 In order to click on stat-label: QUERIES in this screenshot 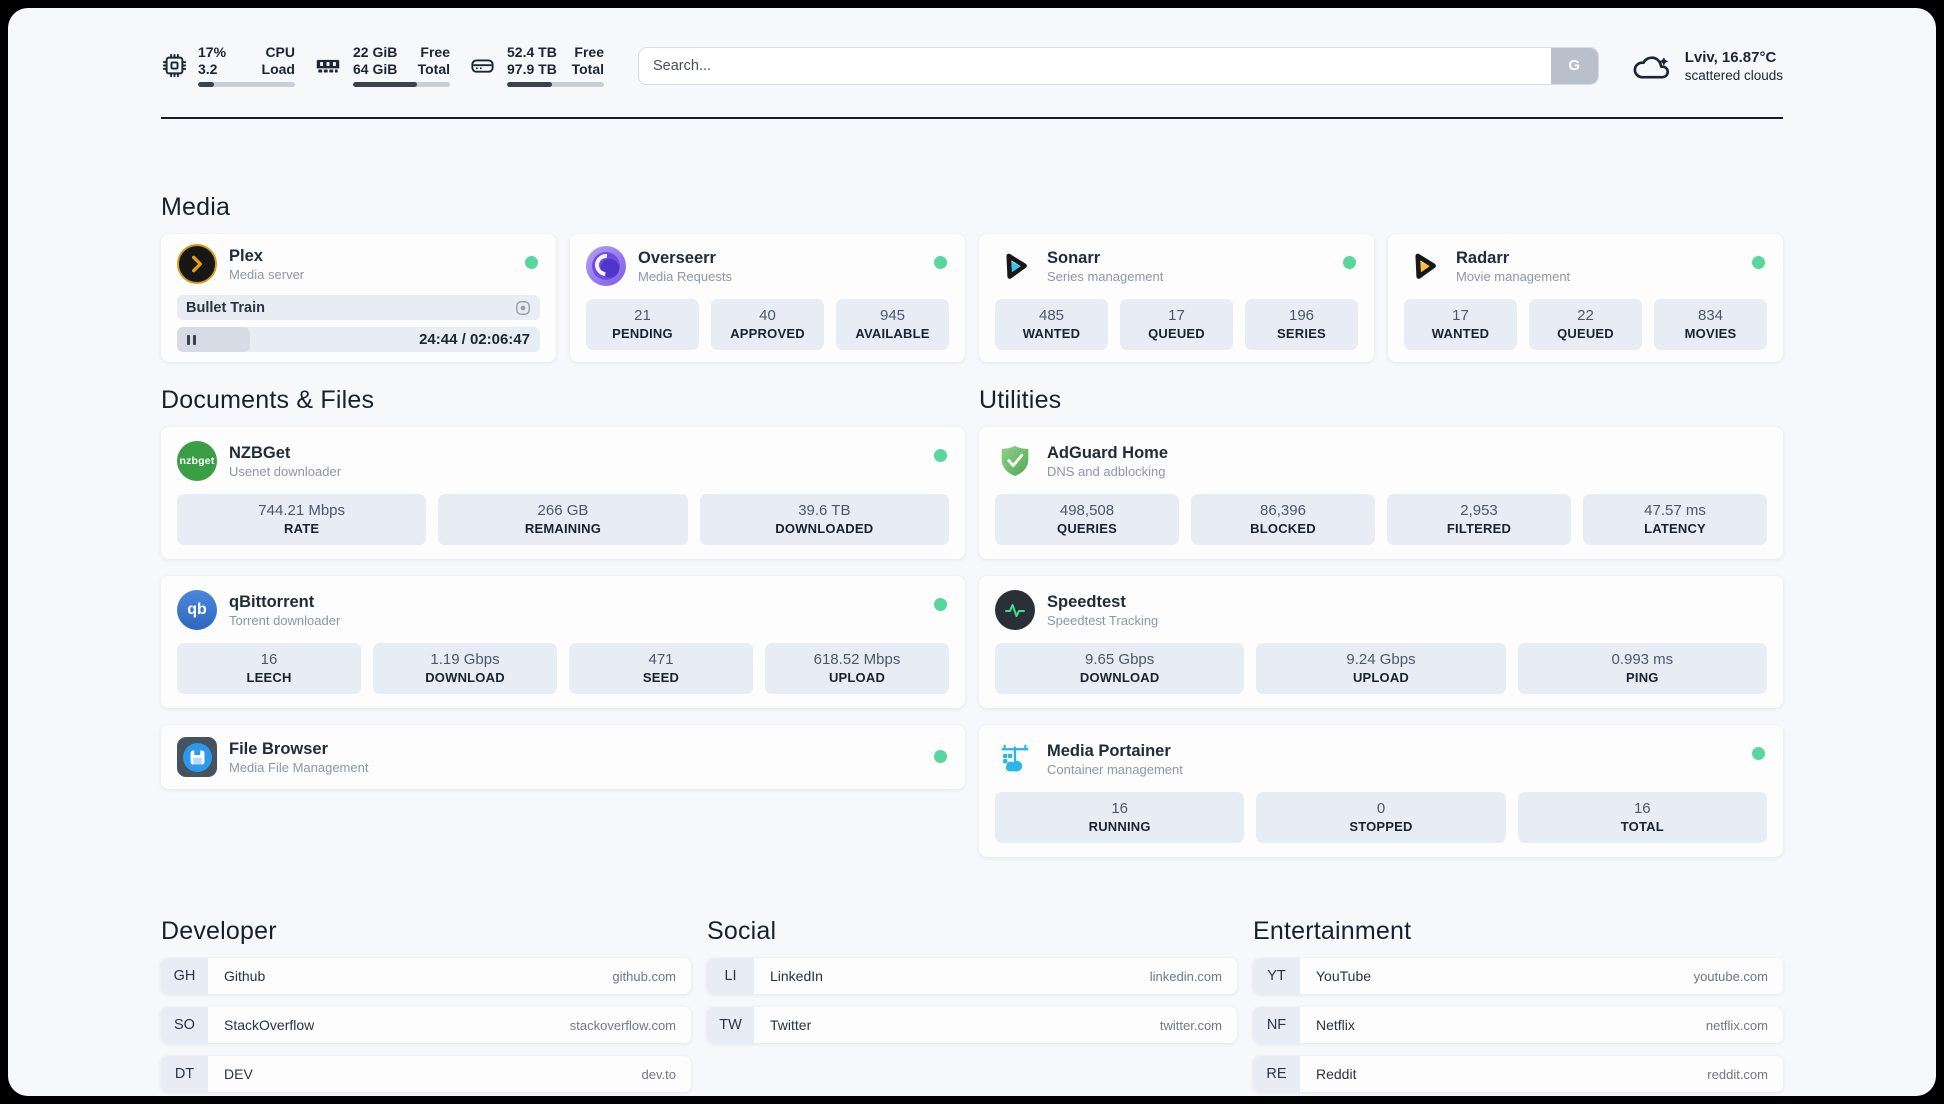, I will do `click(1087, 528)`.